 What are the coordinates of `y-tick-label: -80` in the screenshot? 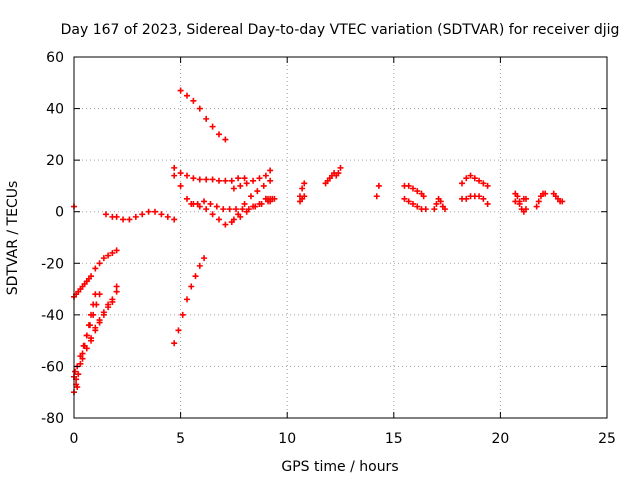 It's located at (52, 419).